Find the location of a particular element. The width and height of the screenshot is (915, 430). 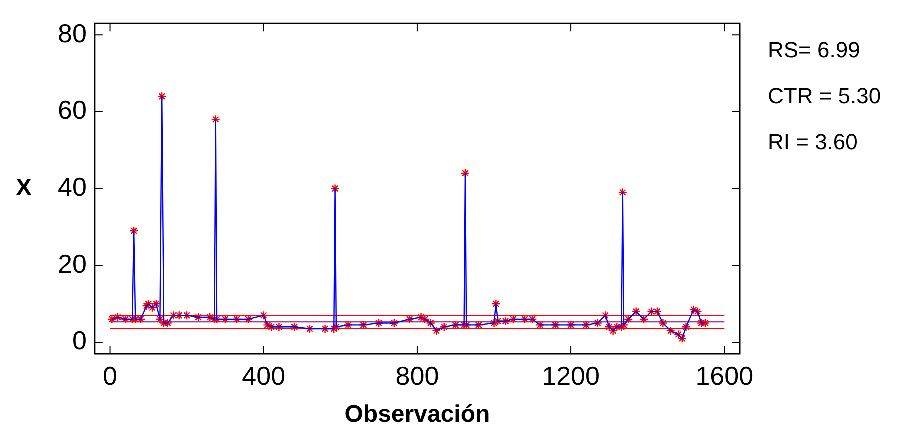

text: CTR = 5.30 is located at coordinates (825, 96).